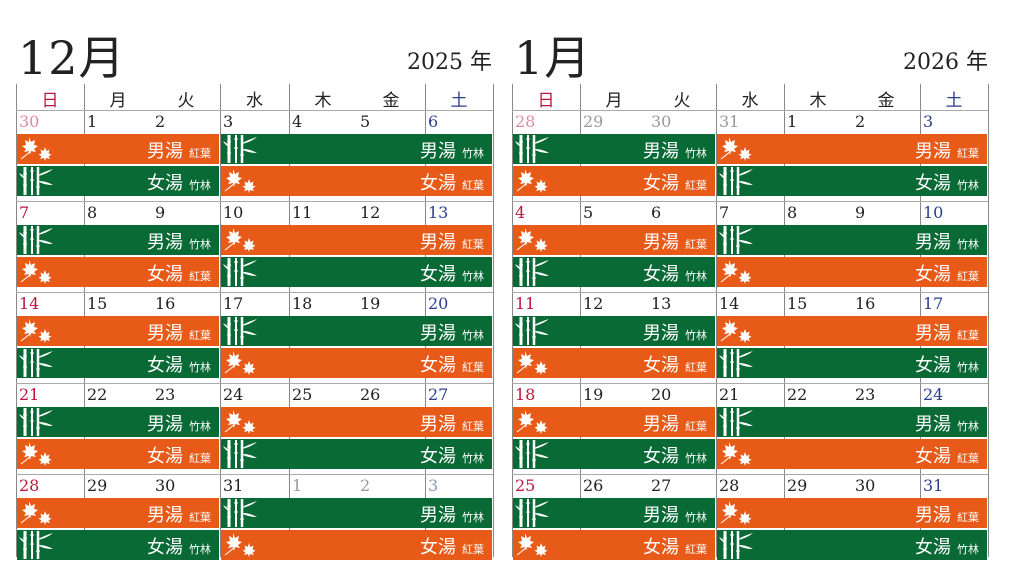 This screenshot has width=1024, height=576. Describe the element at coordinates (729, 394) in the screenshot. I see `day-number: 21` at that location.